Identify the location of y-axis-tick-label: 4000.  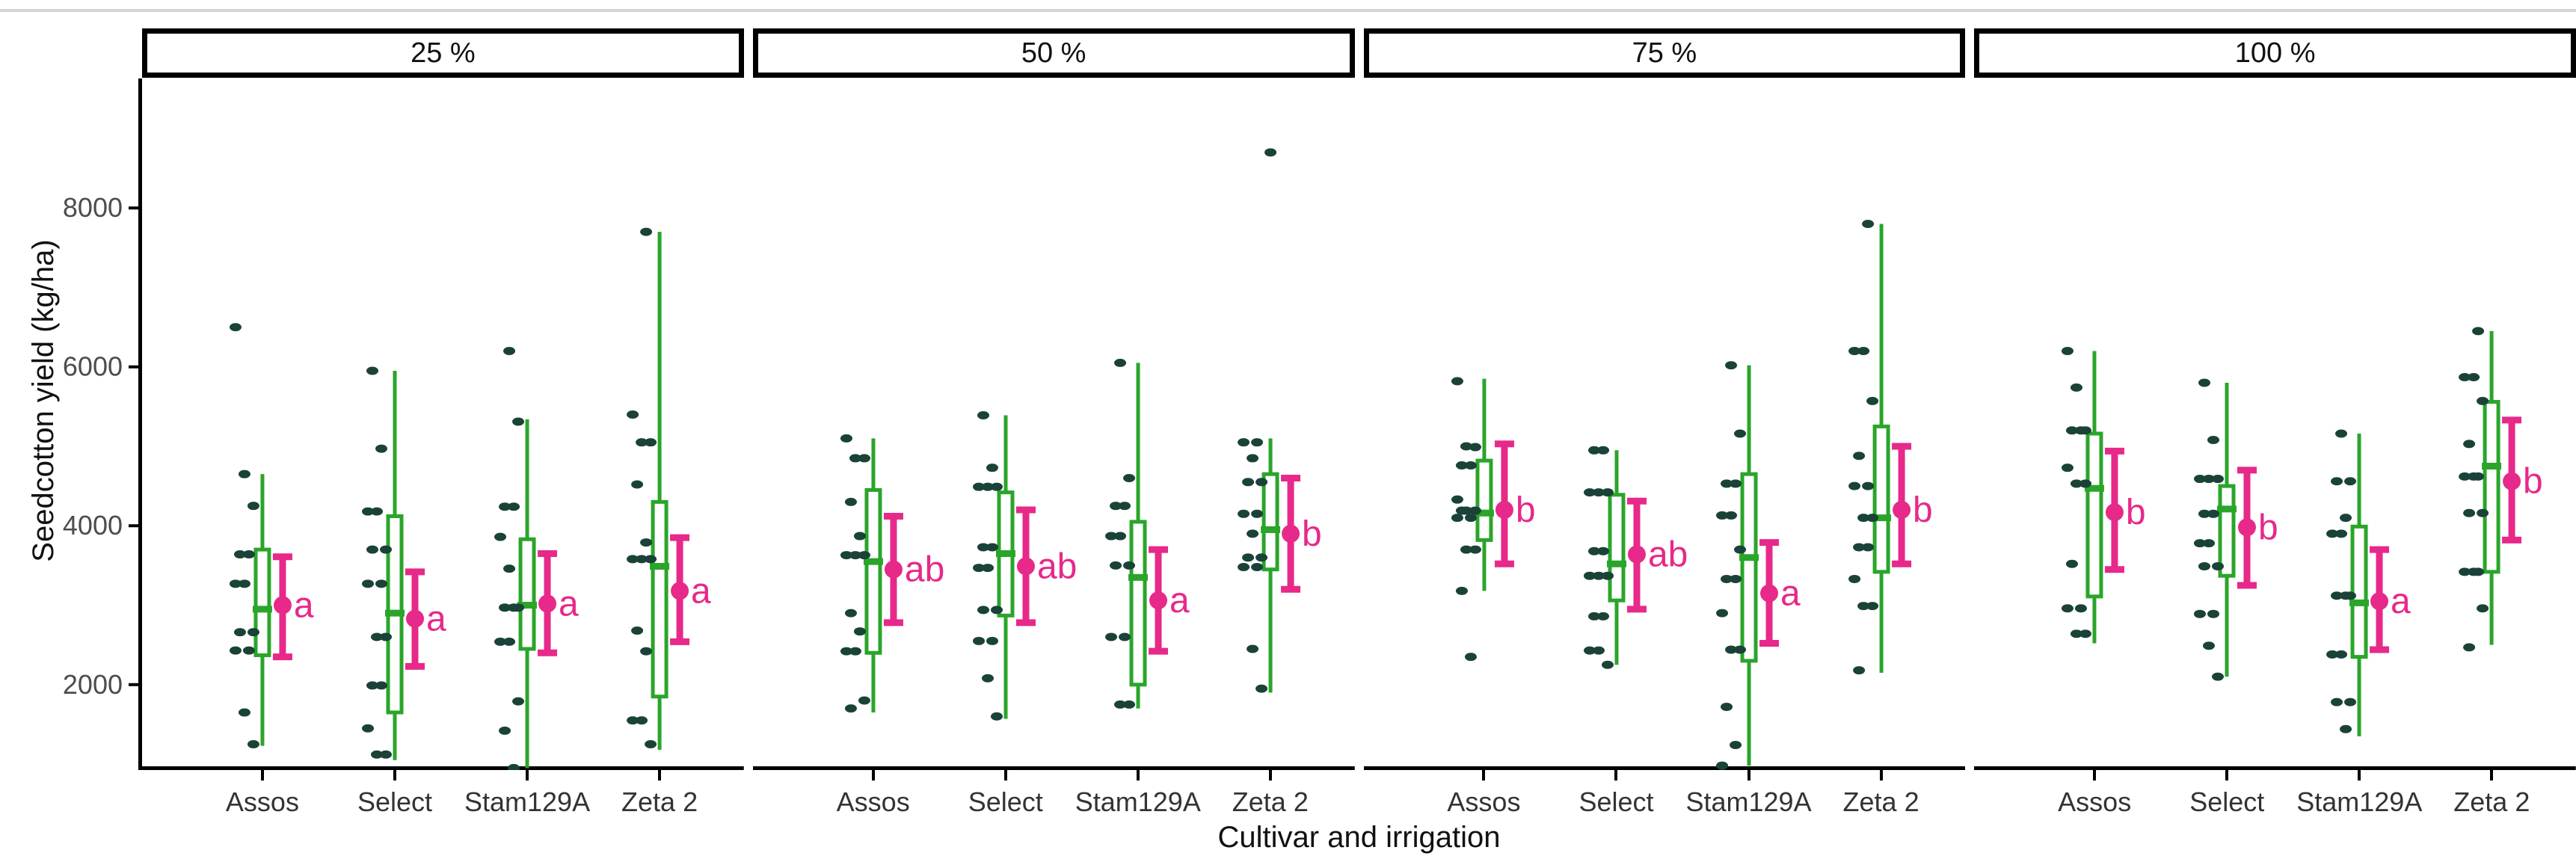
(93, 525).